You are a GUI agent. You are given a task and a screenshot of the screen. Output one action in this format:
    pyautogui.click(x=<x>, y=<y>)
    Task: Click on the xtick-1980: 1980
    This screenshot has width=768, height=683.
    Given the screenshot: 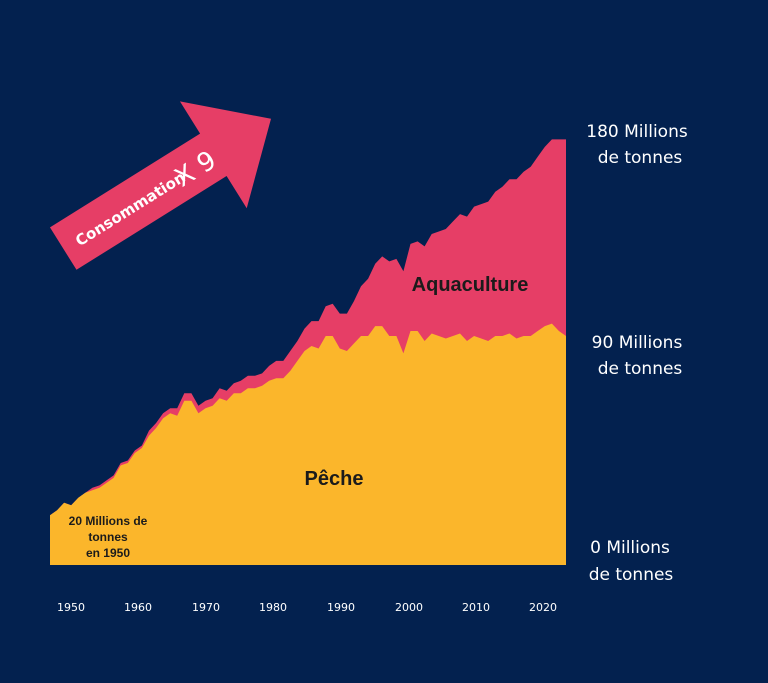 What is the action you would take?
    pyautogui.click(x=273, y=607)
    